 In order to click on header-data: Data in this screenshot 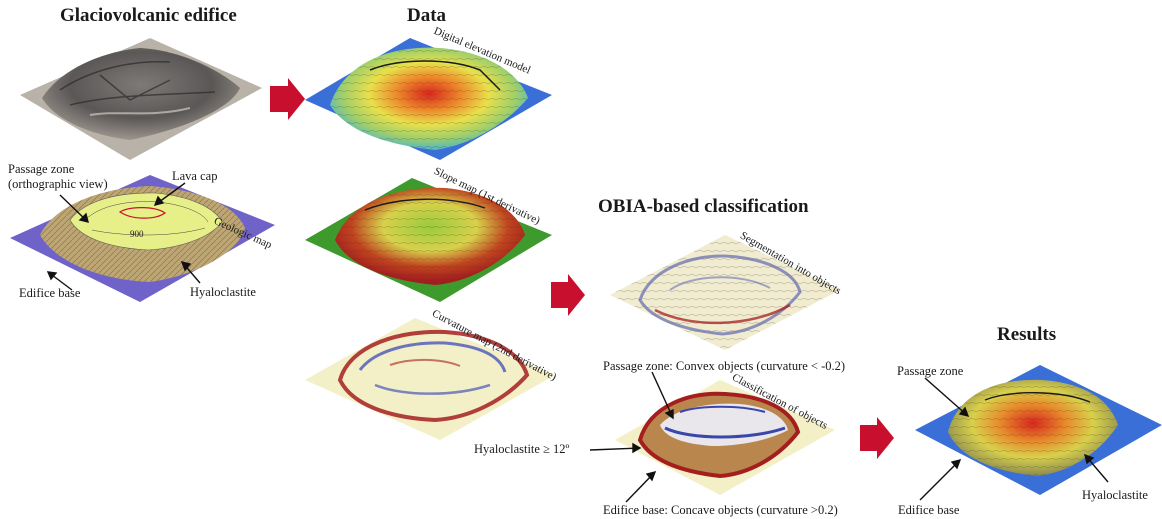, I will do `click(427, 15)`.